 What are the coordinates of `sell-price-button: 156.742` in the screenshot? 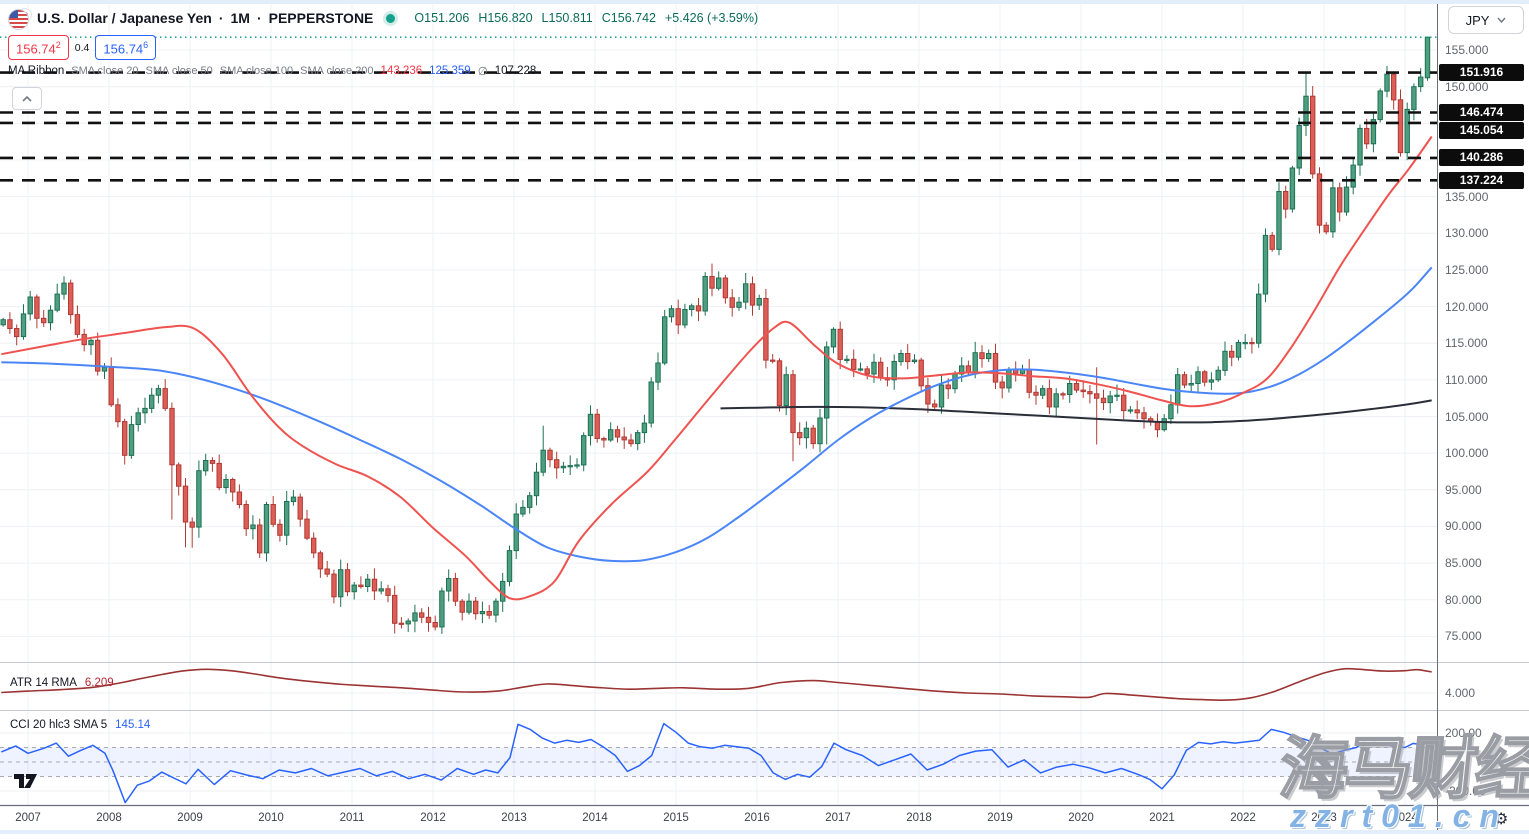 It's located at (38, 48).